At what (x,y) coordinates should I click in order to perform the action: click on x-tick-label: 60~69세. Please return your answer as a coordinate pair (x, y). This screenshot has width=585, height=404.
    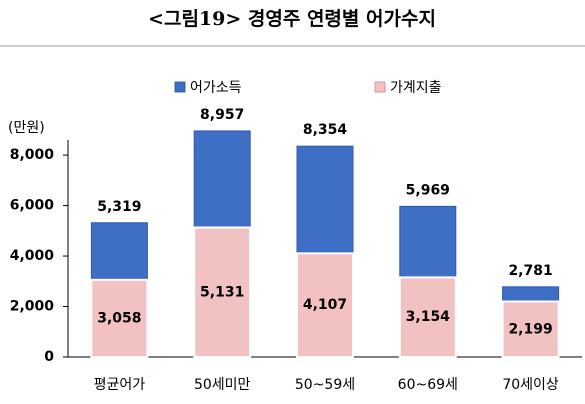
    Looking at the image, I should click on (428, 385).